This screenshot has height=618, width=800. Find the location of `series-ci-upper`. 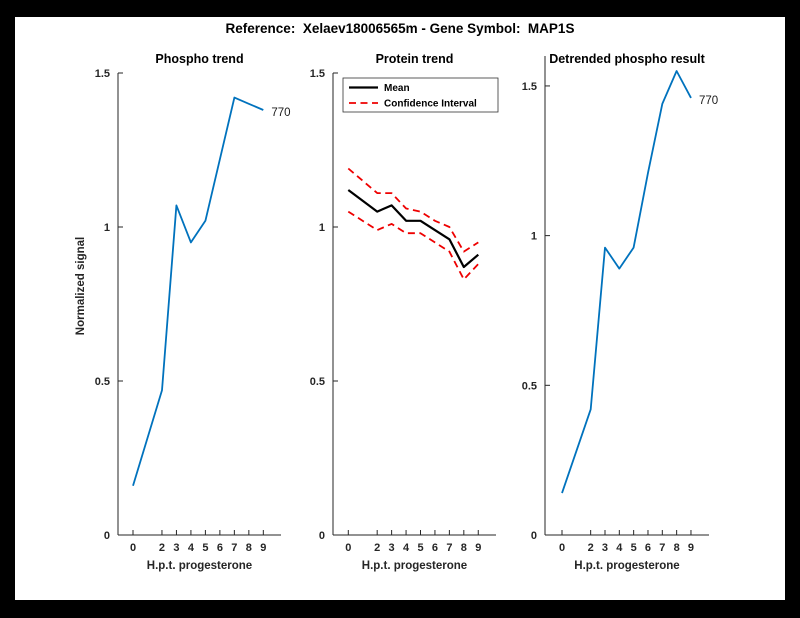

series-ci-upper is located at coordinates (413, 210).